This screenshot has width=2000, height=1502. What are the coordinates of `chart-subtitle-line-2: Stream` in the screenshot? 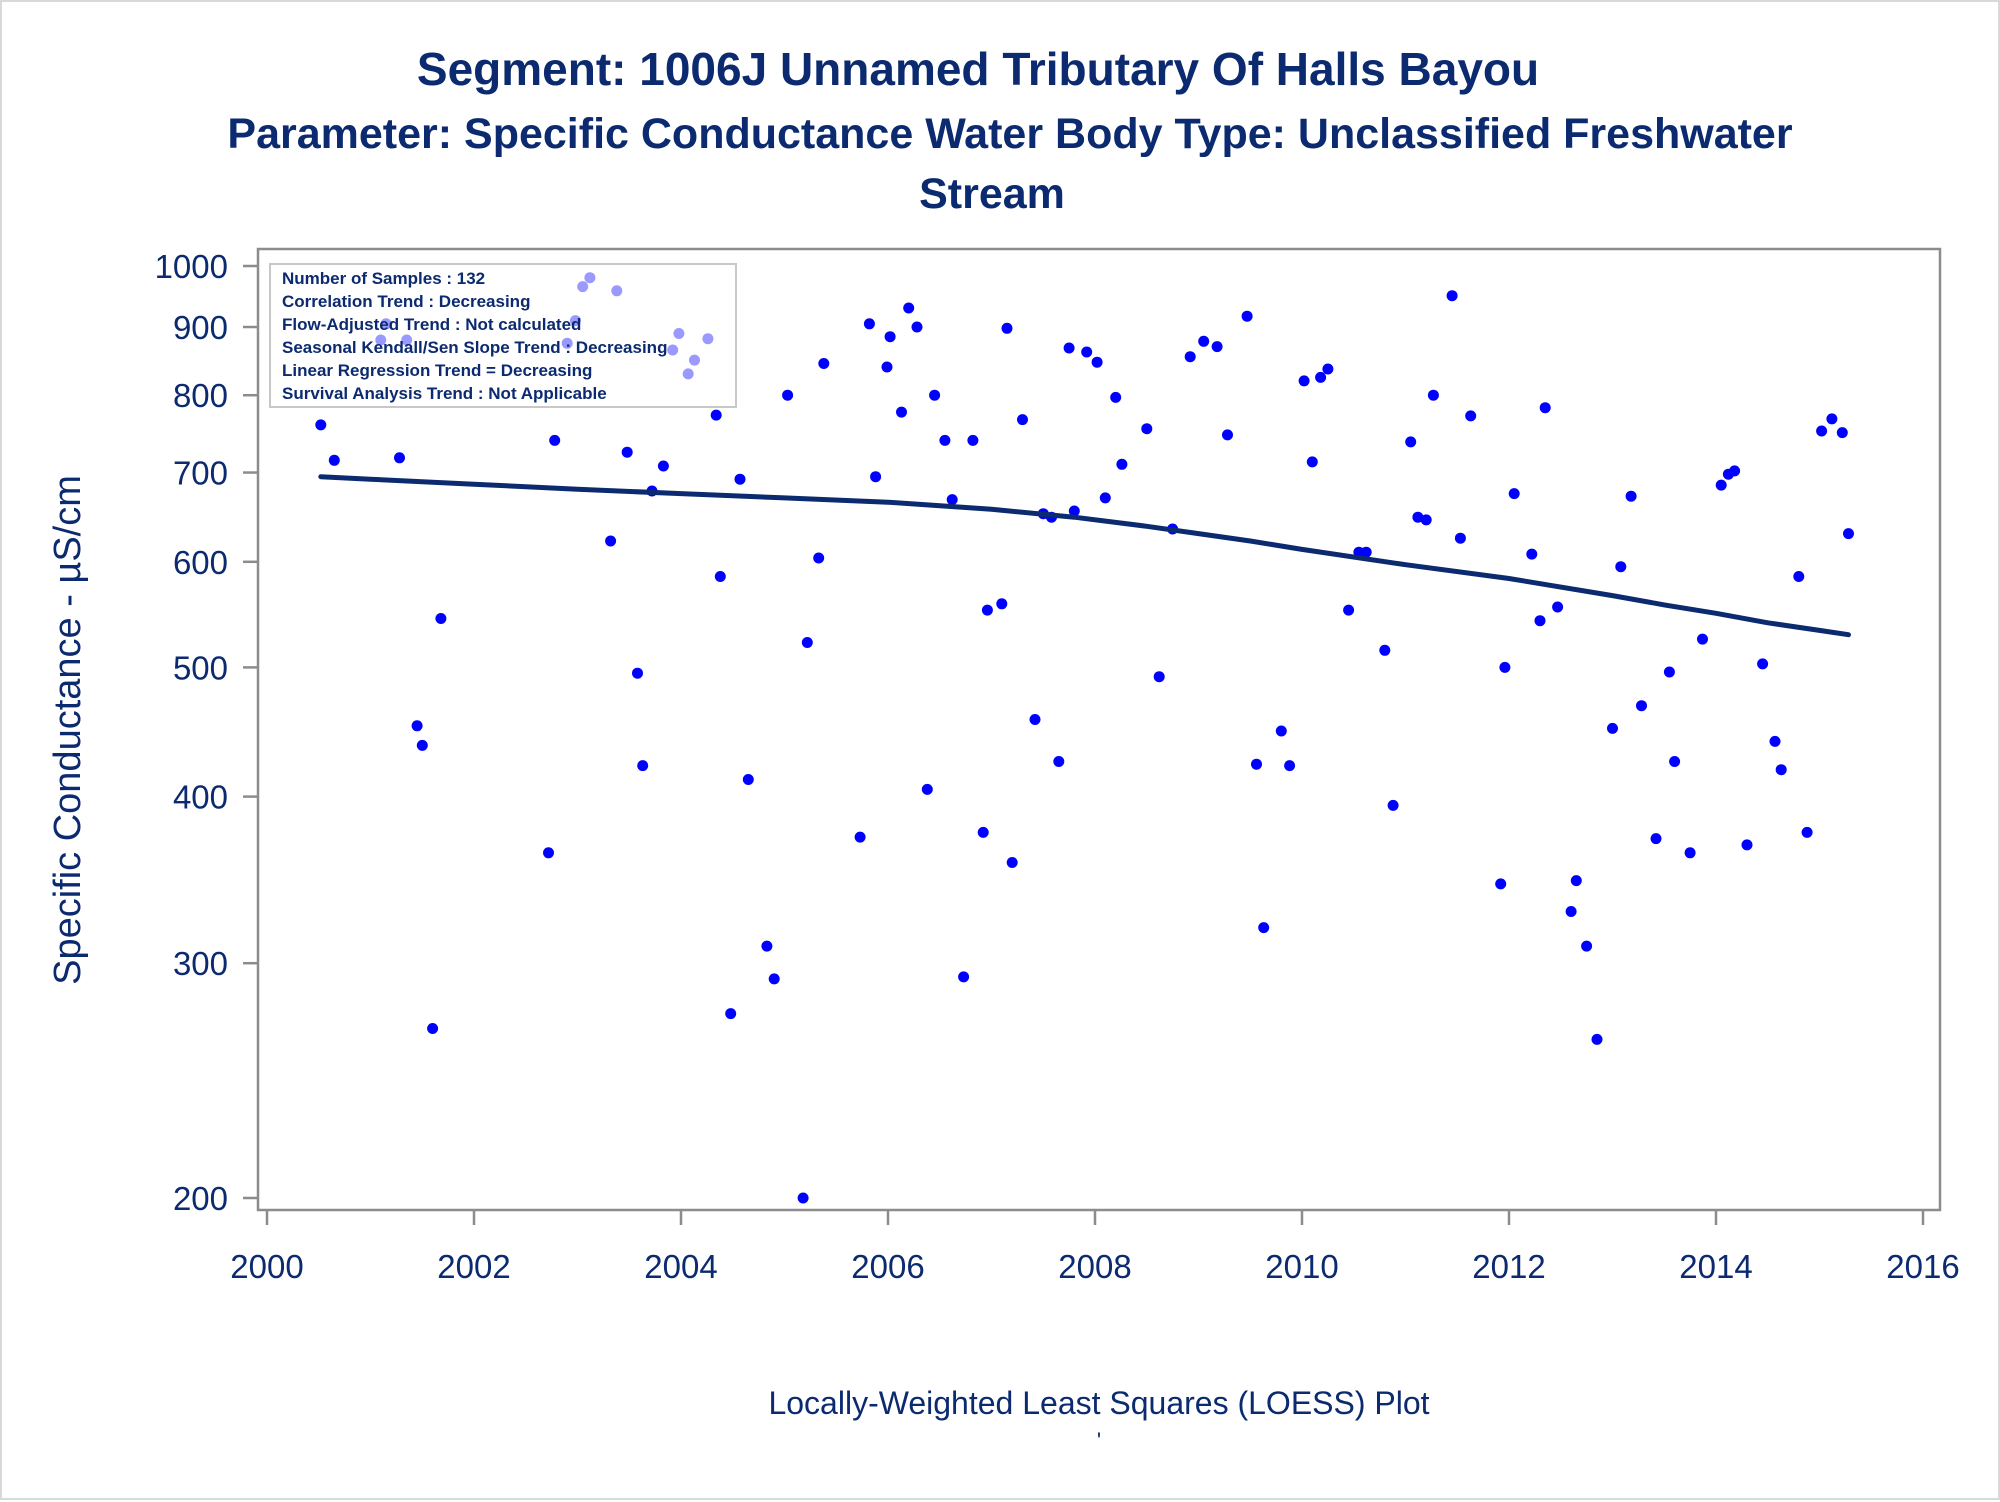 It's located at (992, 194).